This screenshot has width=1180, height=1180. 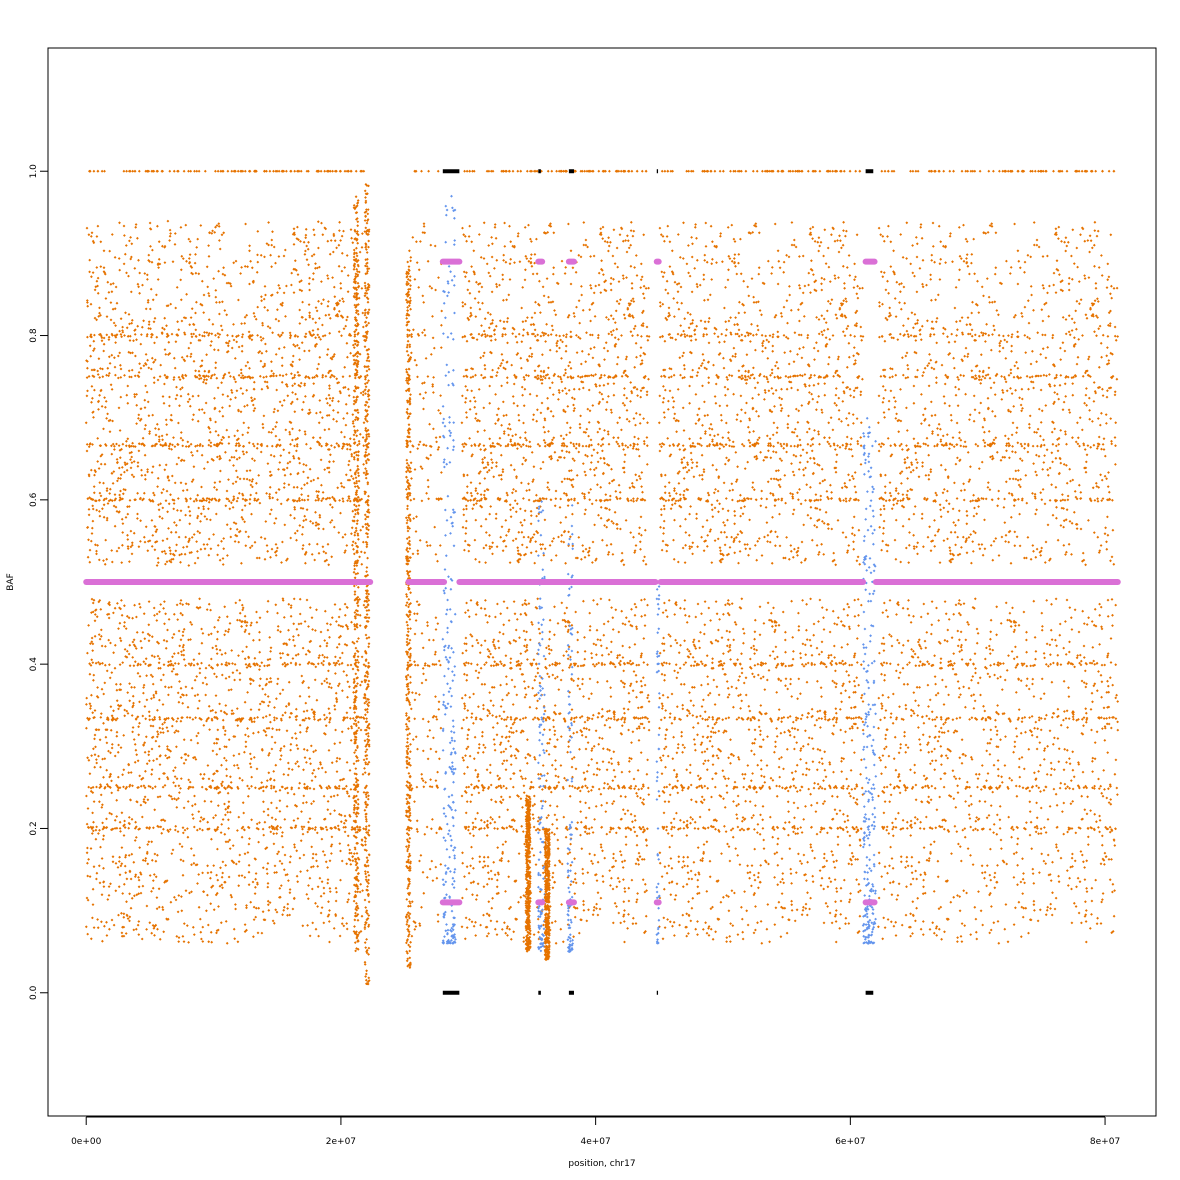 I want to click on x-axis-title: position, chr17, so click(x=601, y=1164).